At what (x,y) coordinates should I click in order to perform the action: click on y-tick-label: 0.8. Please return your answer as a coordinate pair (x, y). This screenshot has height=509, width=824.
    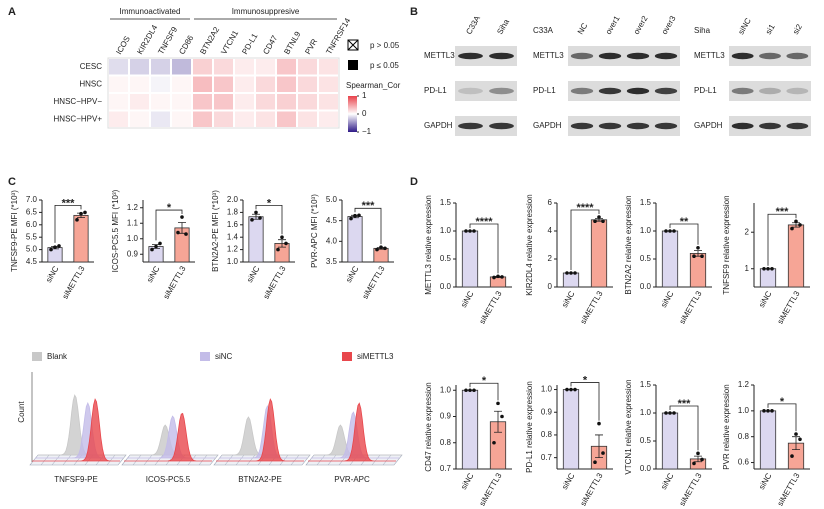
    Looking at the image, I should click on (744, 436).